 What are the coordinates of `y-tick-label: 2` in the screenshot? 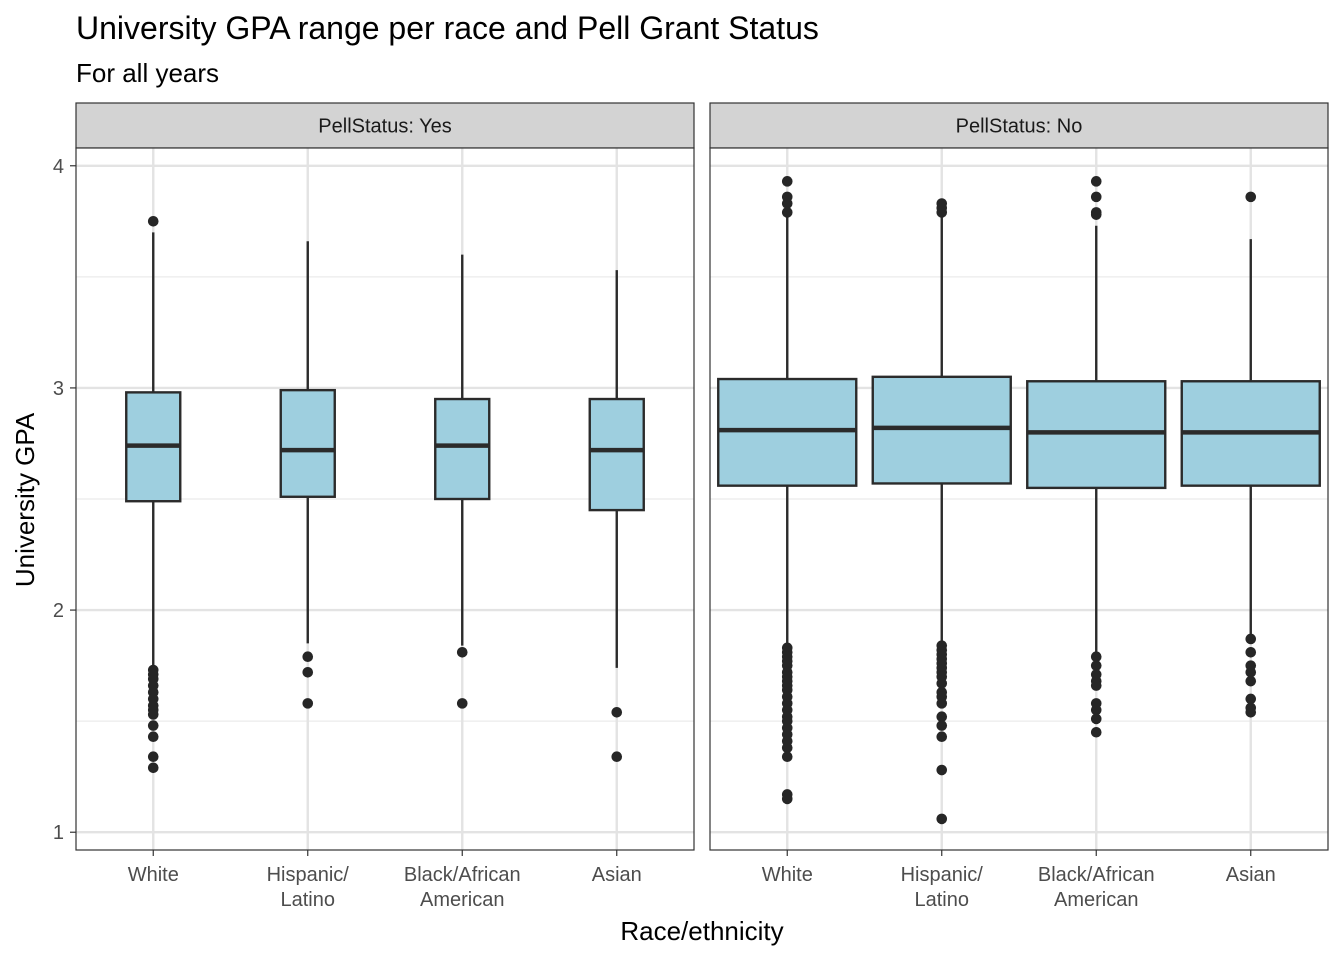 It's located at (58, 611).